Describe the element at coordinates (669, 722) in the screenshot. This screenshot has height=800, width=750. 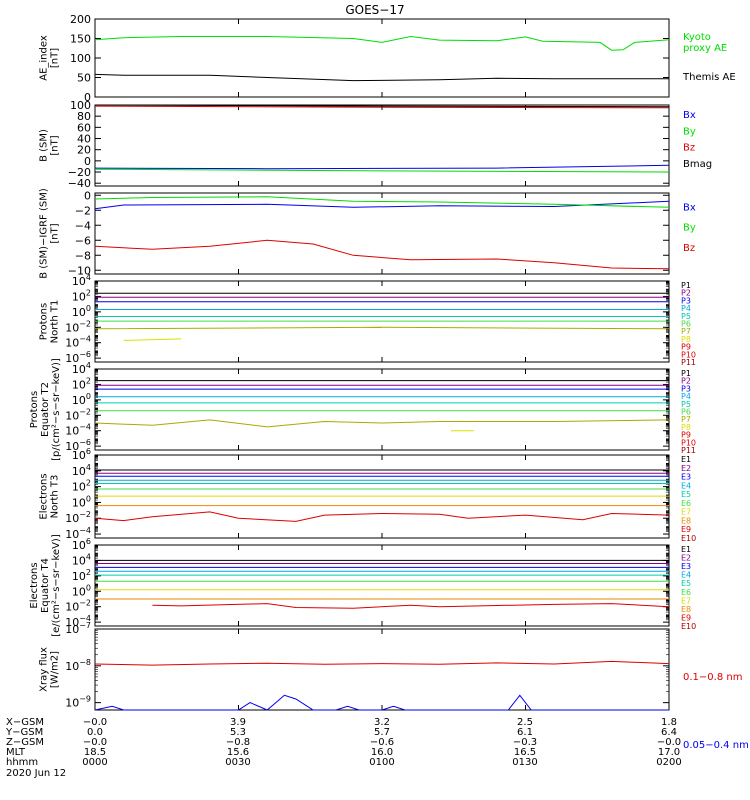
I see `footer-value: 1.8` at that location.